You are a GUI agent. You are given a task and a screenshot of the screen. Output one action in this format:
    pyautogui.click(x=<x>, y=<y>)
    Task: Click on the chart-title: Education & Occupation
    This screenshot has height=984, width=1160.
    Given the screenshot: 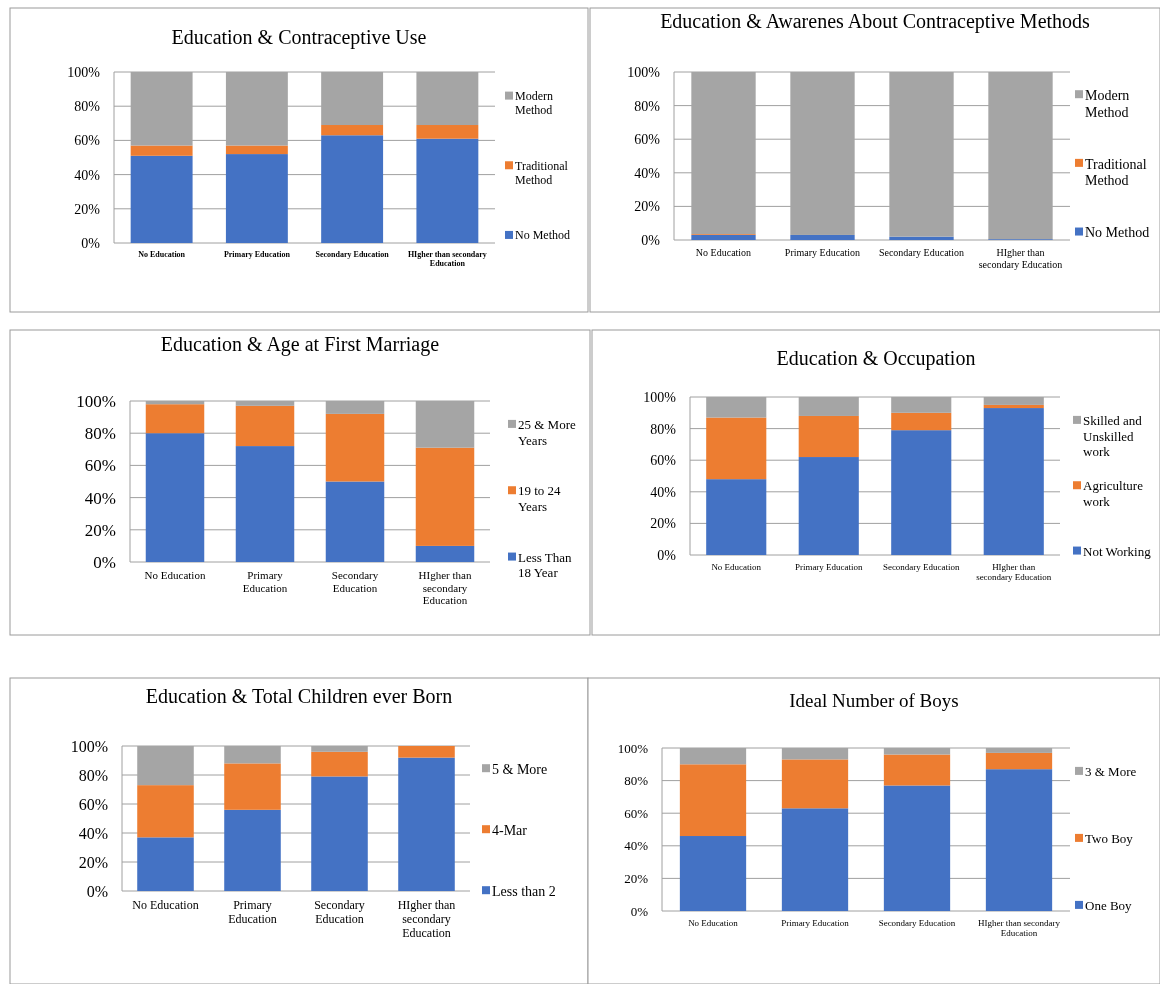 What is the action you would take?
    pyautogui.click(x=876, y=358)
    